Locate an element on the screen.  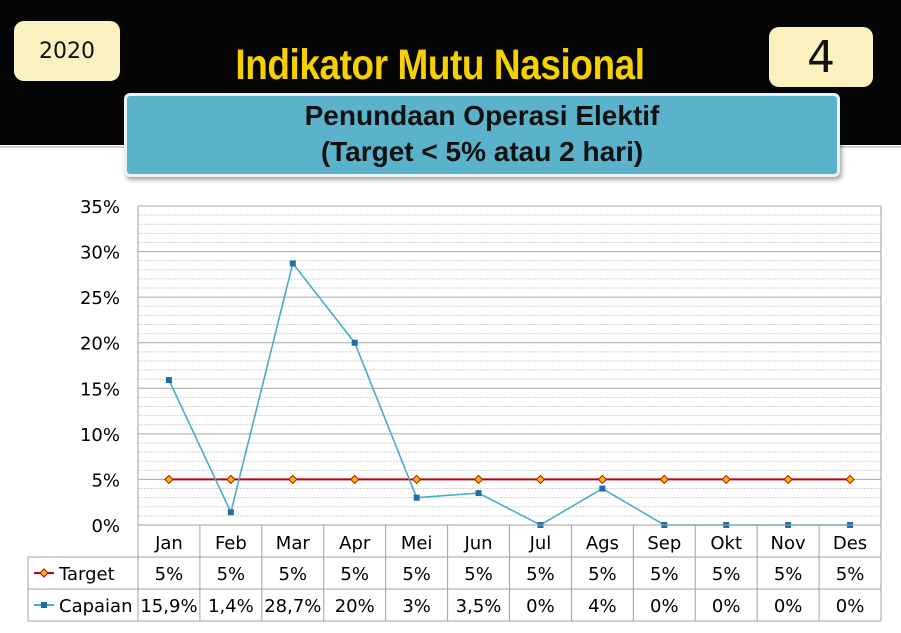
legend-marker-capaian is located at coordinates (44, 605).